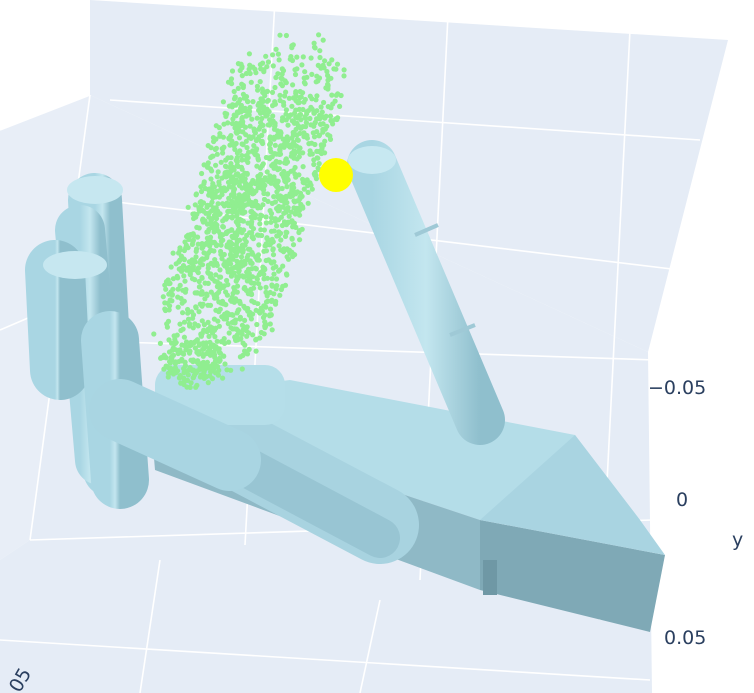 Image resolution: width=754 pixels, height=693 pixels. What do you see at coordinates (572, 576) in the screenshot?
I see `palm-side` at bounding box center [572, 576].